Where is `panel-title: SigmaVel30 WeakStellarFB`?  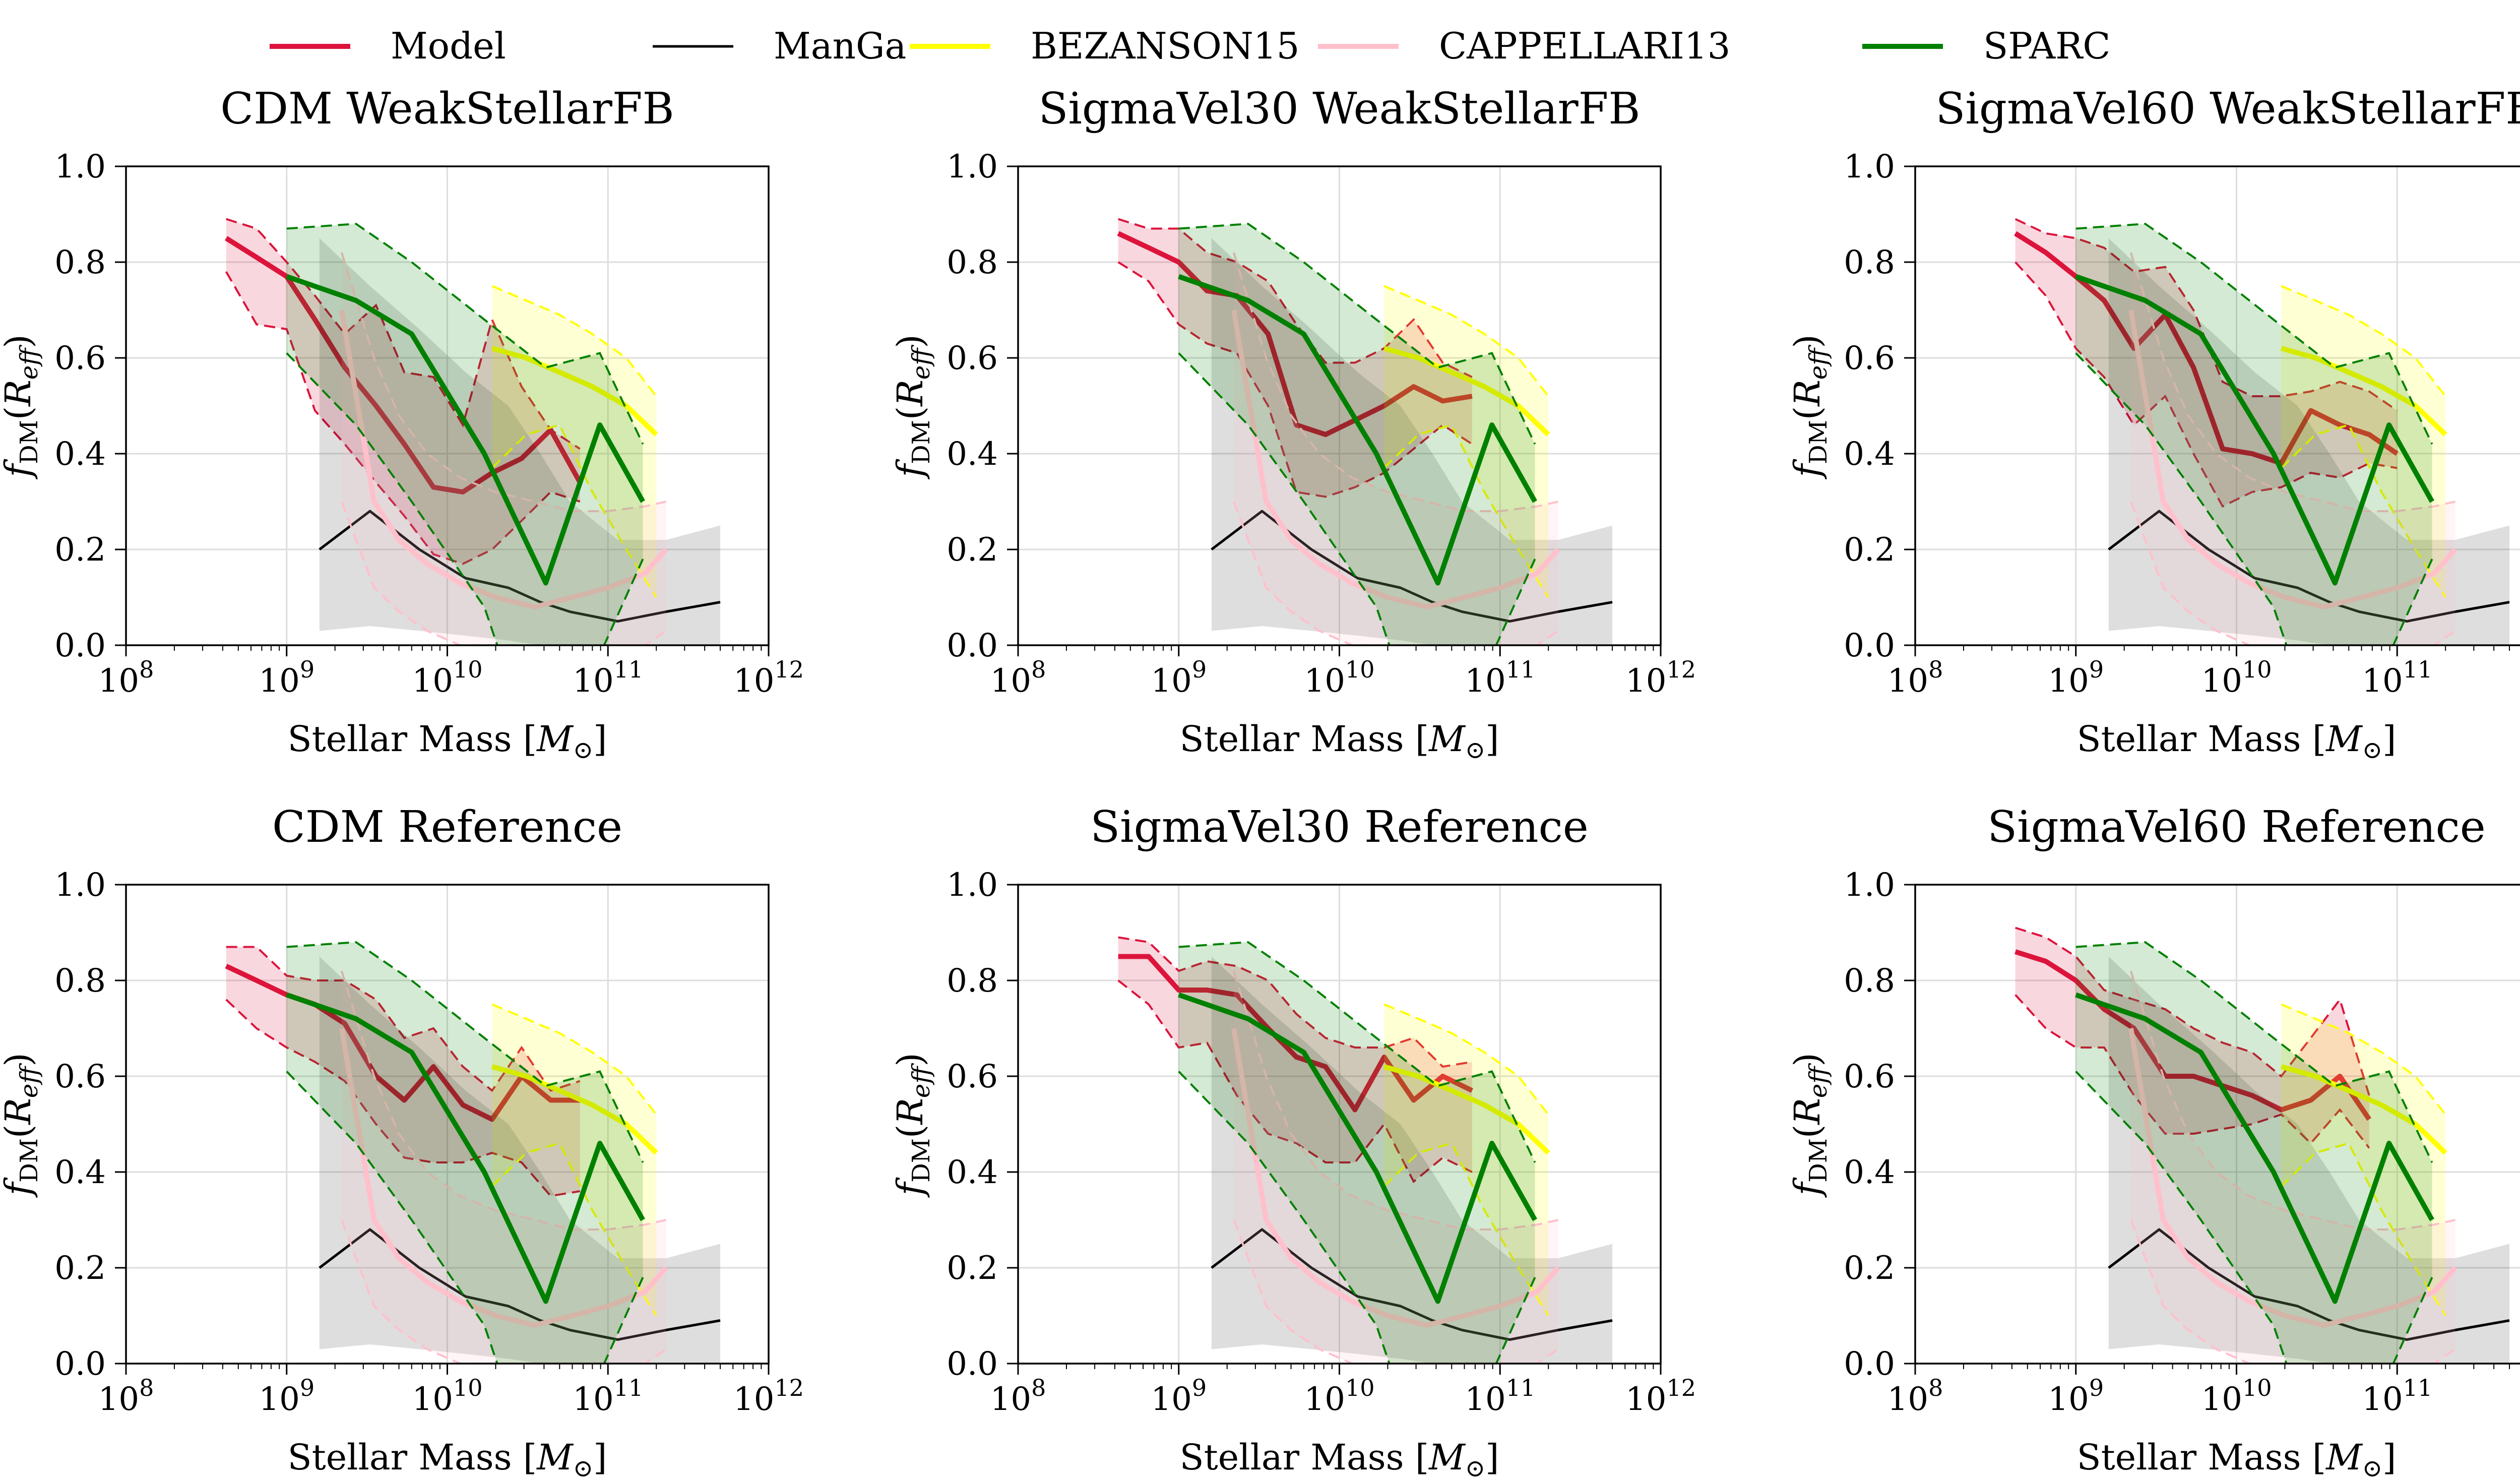 panel-title: SigmaVel30 WeakStellarFB is located at coordinates (1340, 109).